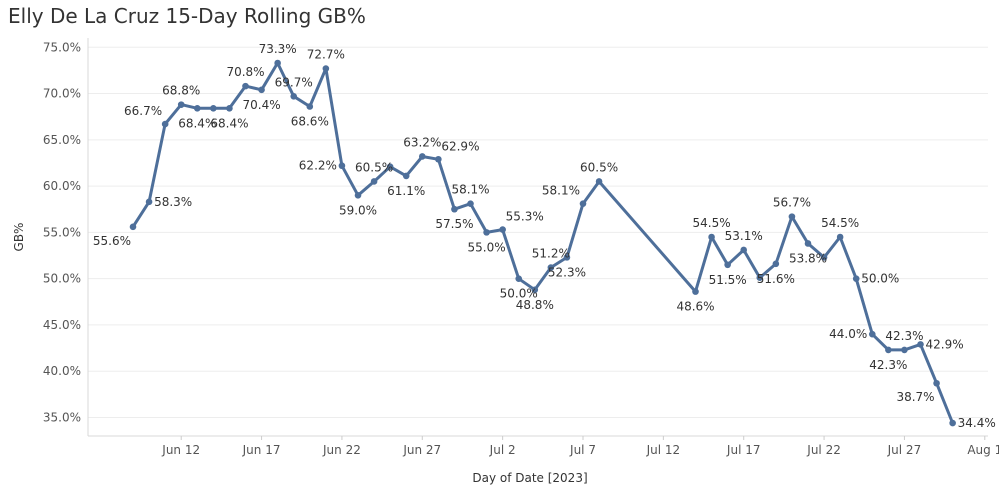 This screenshot has width=999, height=492. I want to click on y-tick-label: 40.0%, so click(62, 371).